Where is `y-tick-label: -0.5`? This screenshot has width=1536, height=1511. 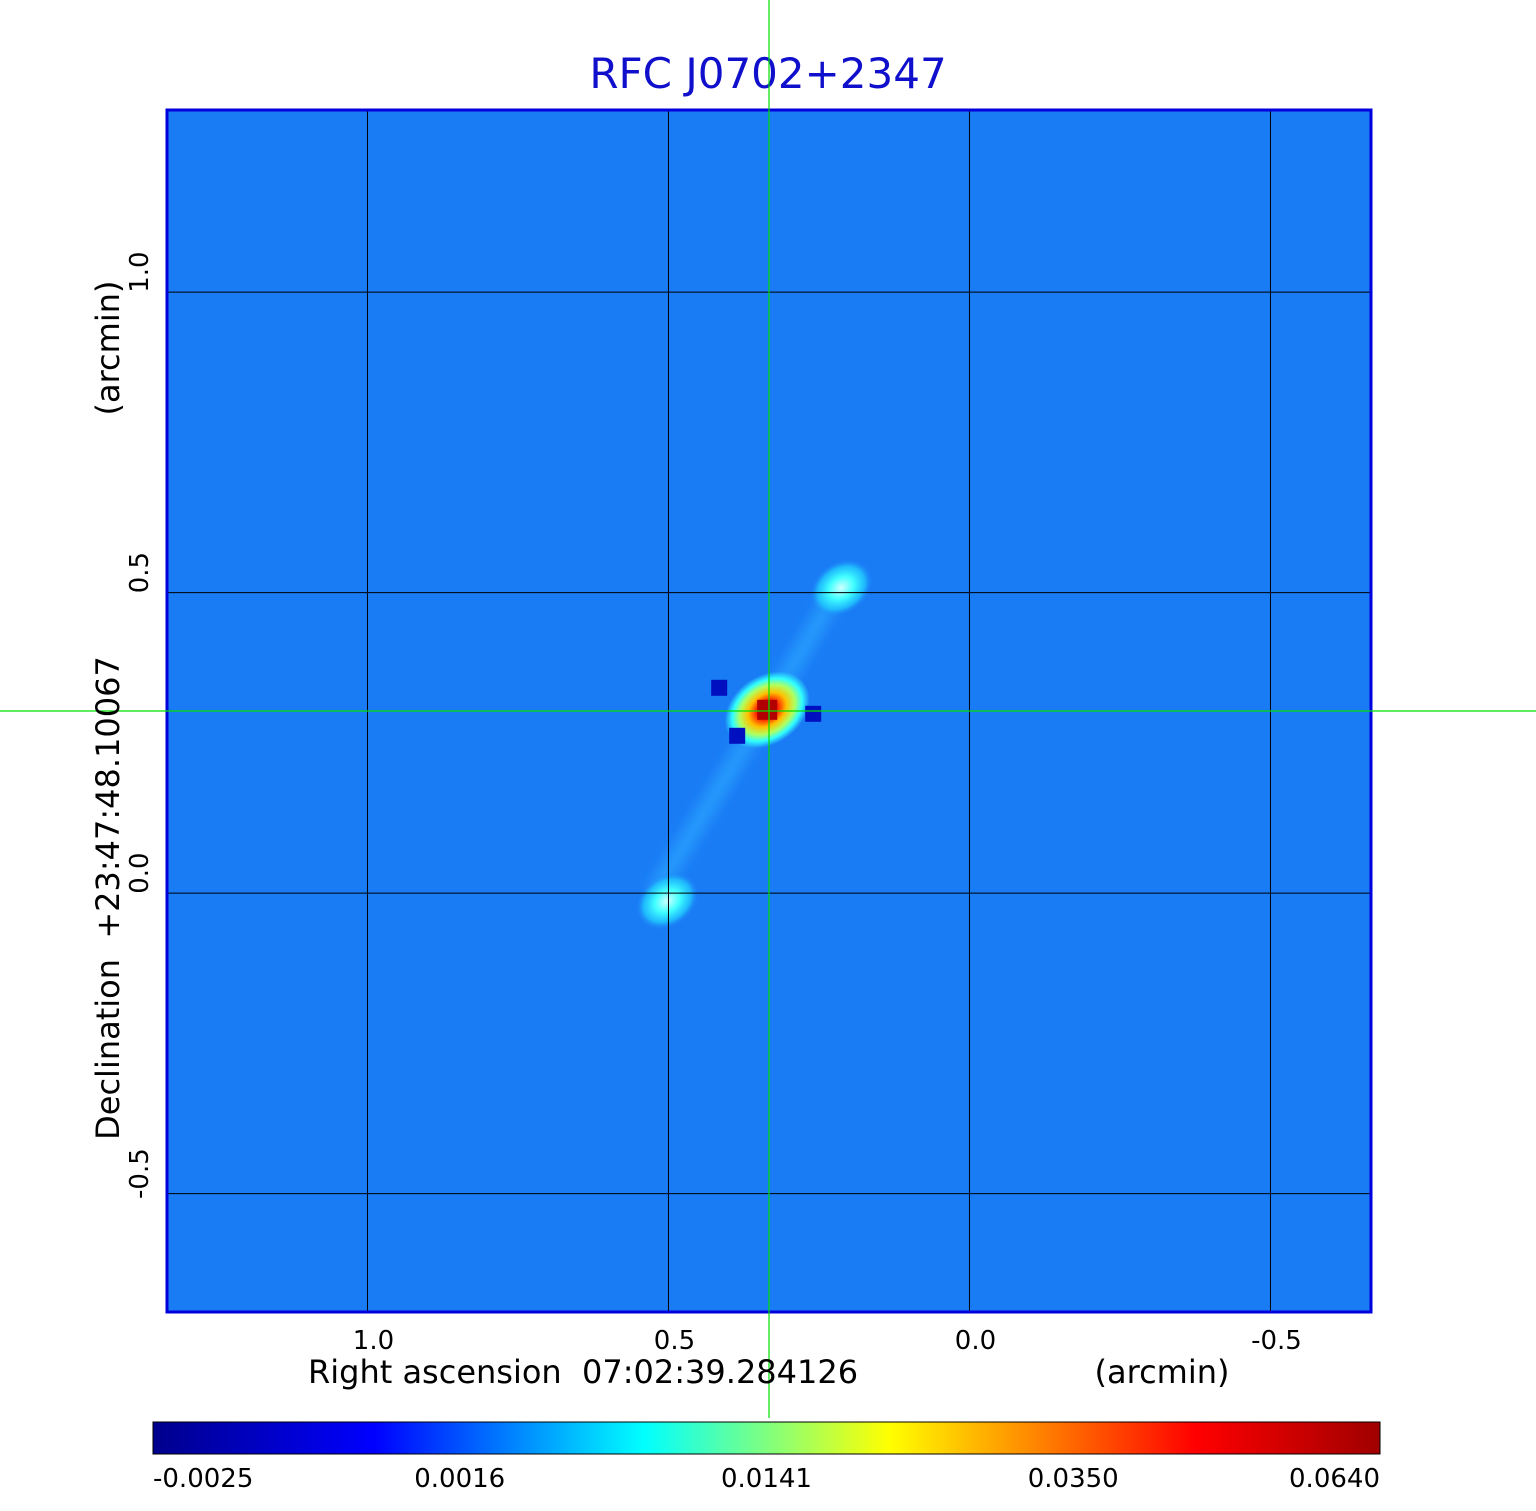 y-tick-label: -0.5 is located at coordinates (140, 1173).